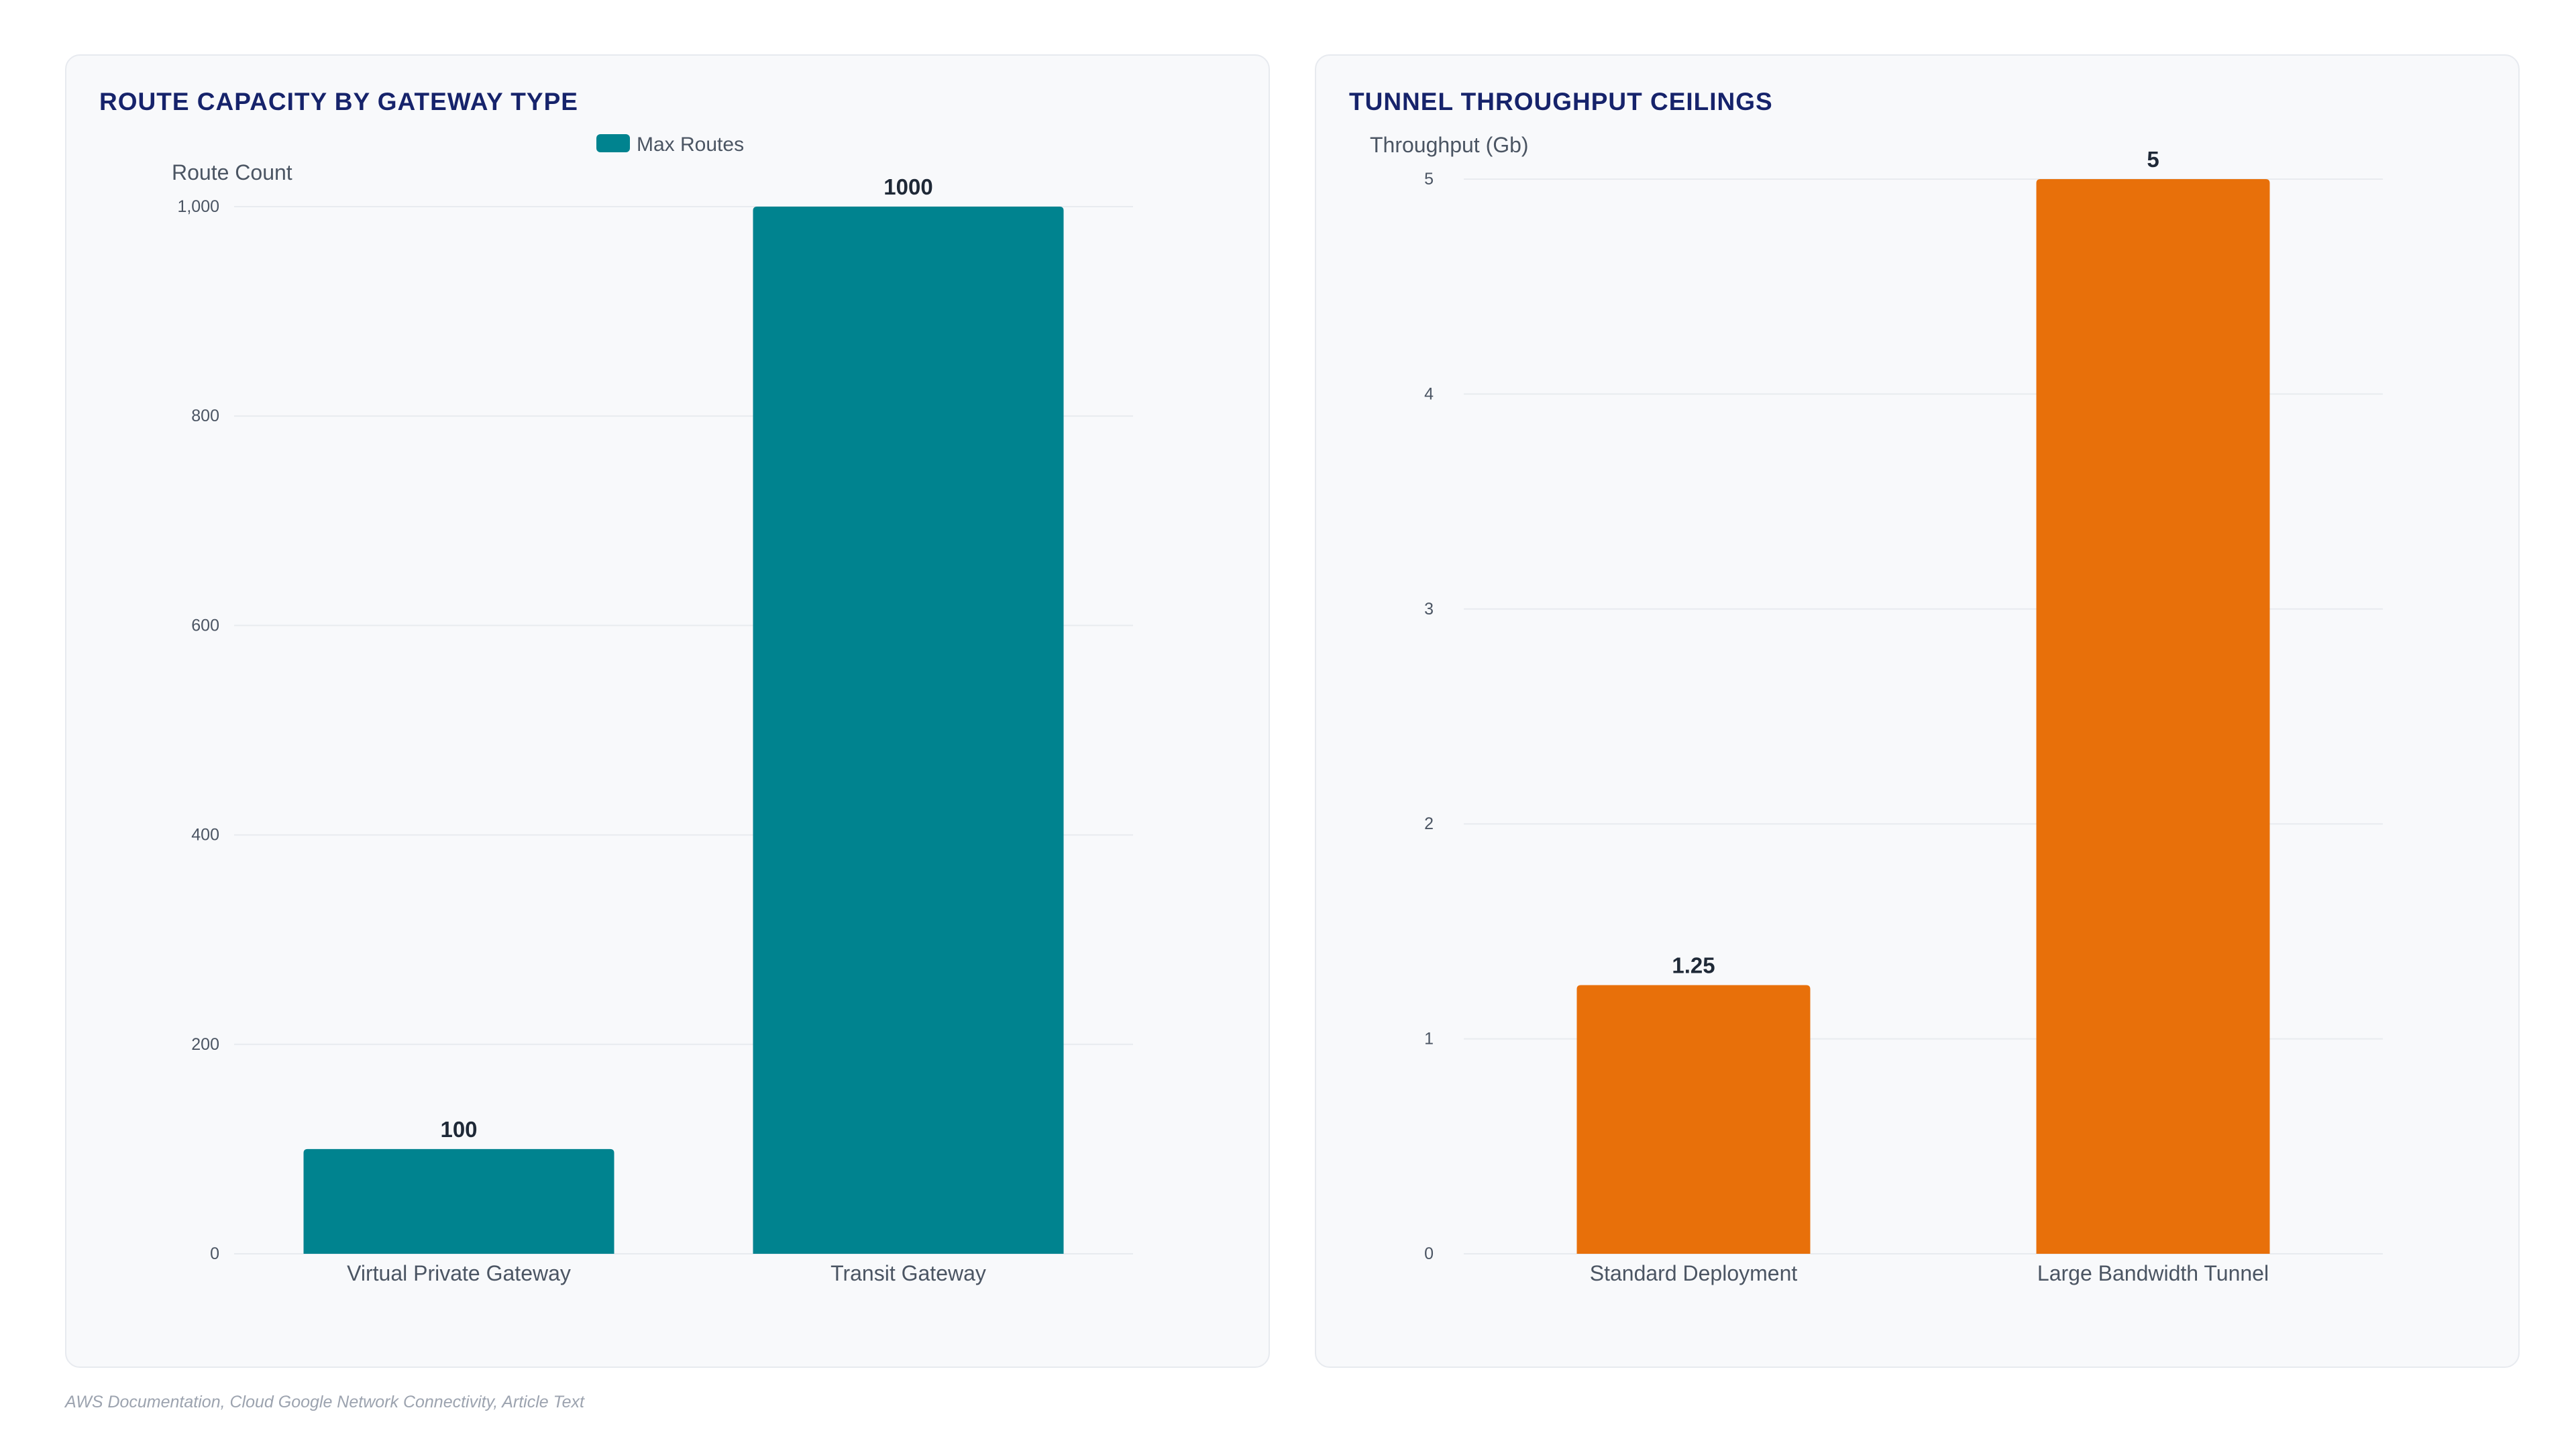  I want to click on bar-value-label: 1000, so click(907, 186).